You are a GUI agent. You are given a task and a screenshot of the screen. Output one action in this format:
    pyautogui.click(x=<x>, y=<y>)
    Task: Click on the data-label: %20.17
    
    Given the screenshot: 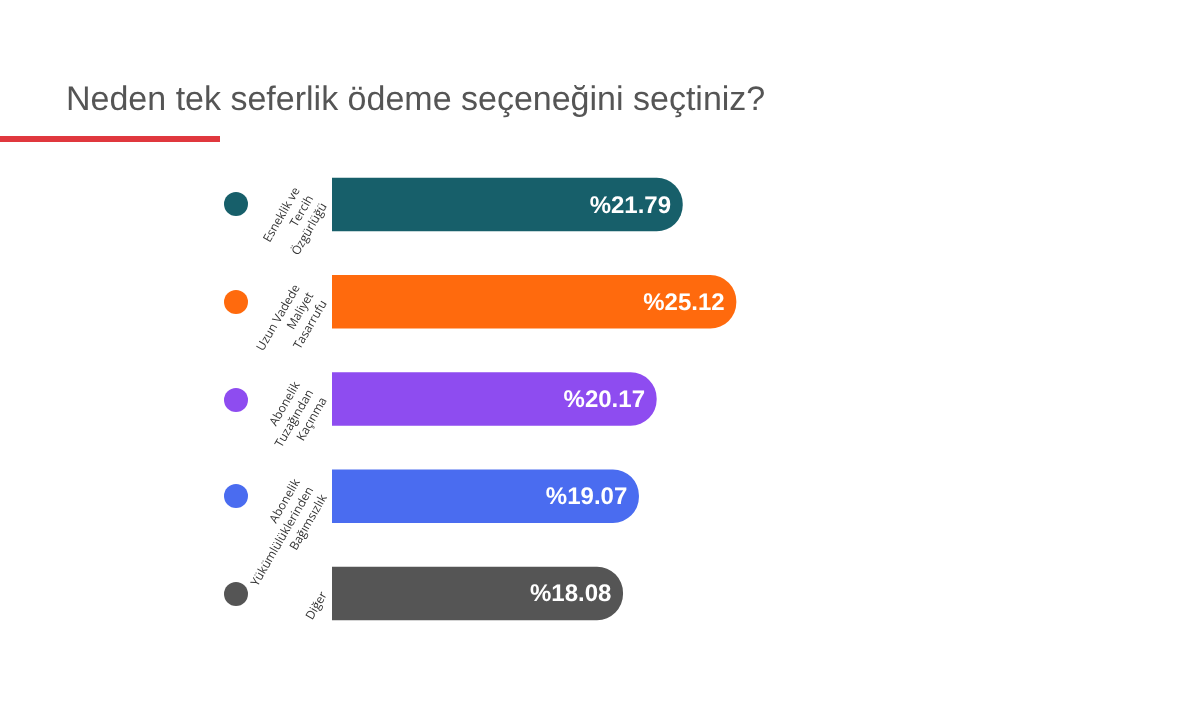 What is the action you would take?
    pyautogui.click(x=604, y=399)
    